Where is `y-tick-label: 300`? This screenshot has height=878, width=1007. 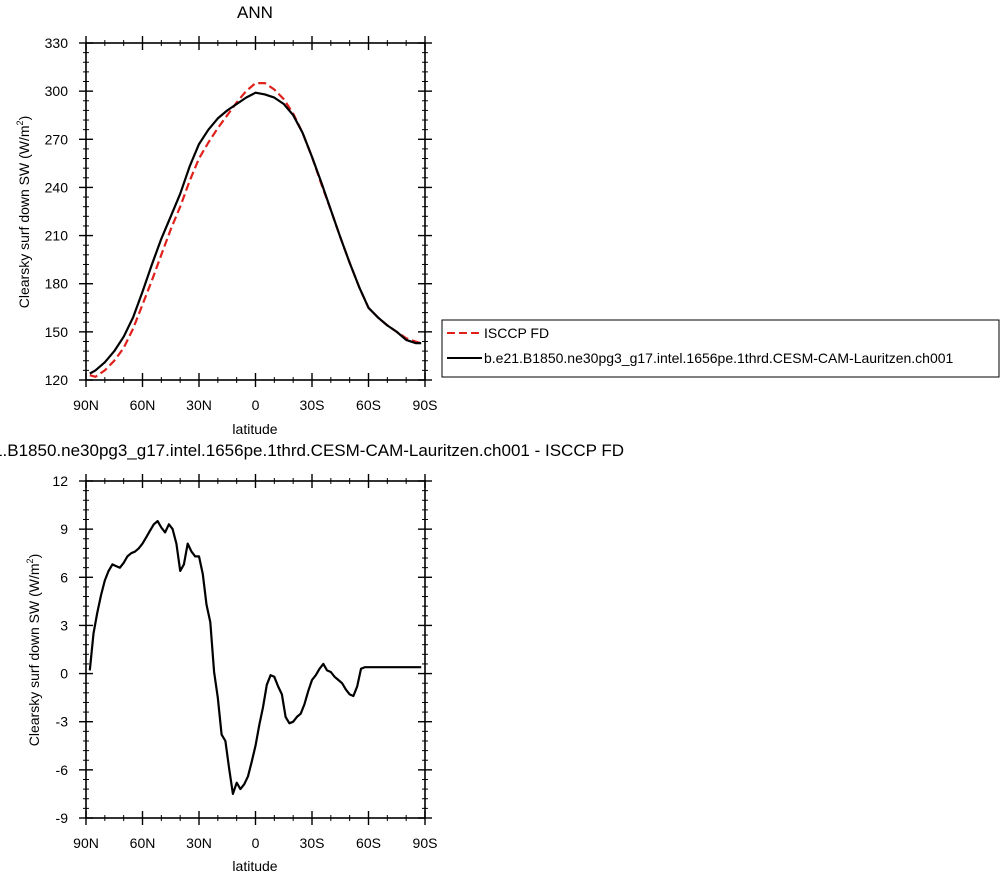 y-tick-label: 300 is located at coordinates (57, 91).